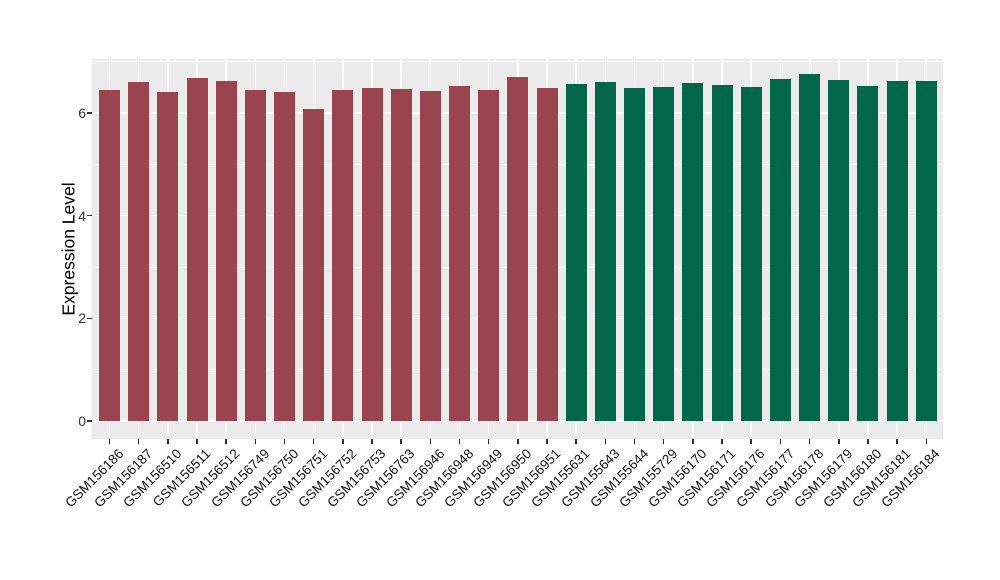  I want to click on y-tick-label: 4, so click(82, 215).